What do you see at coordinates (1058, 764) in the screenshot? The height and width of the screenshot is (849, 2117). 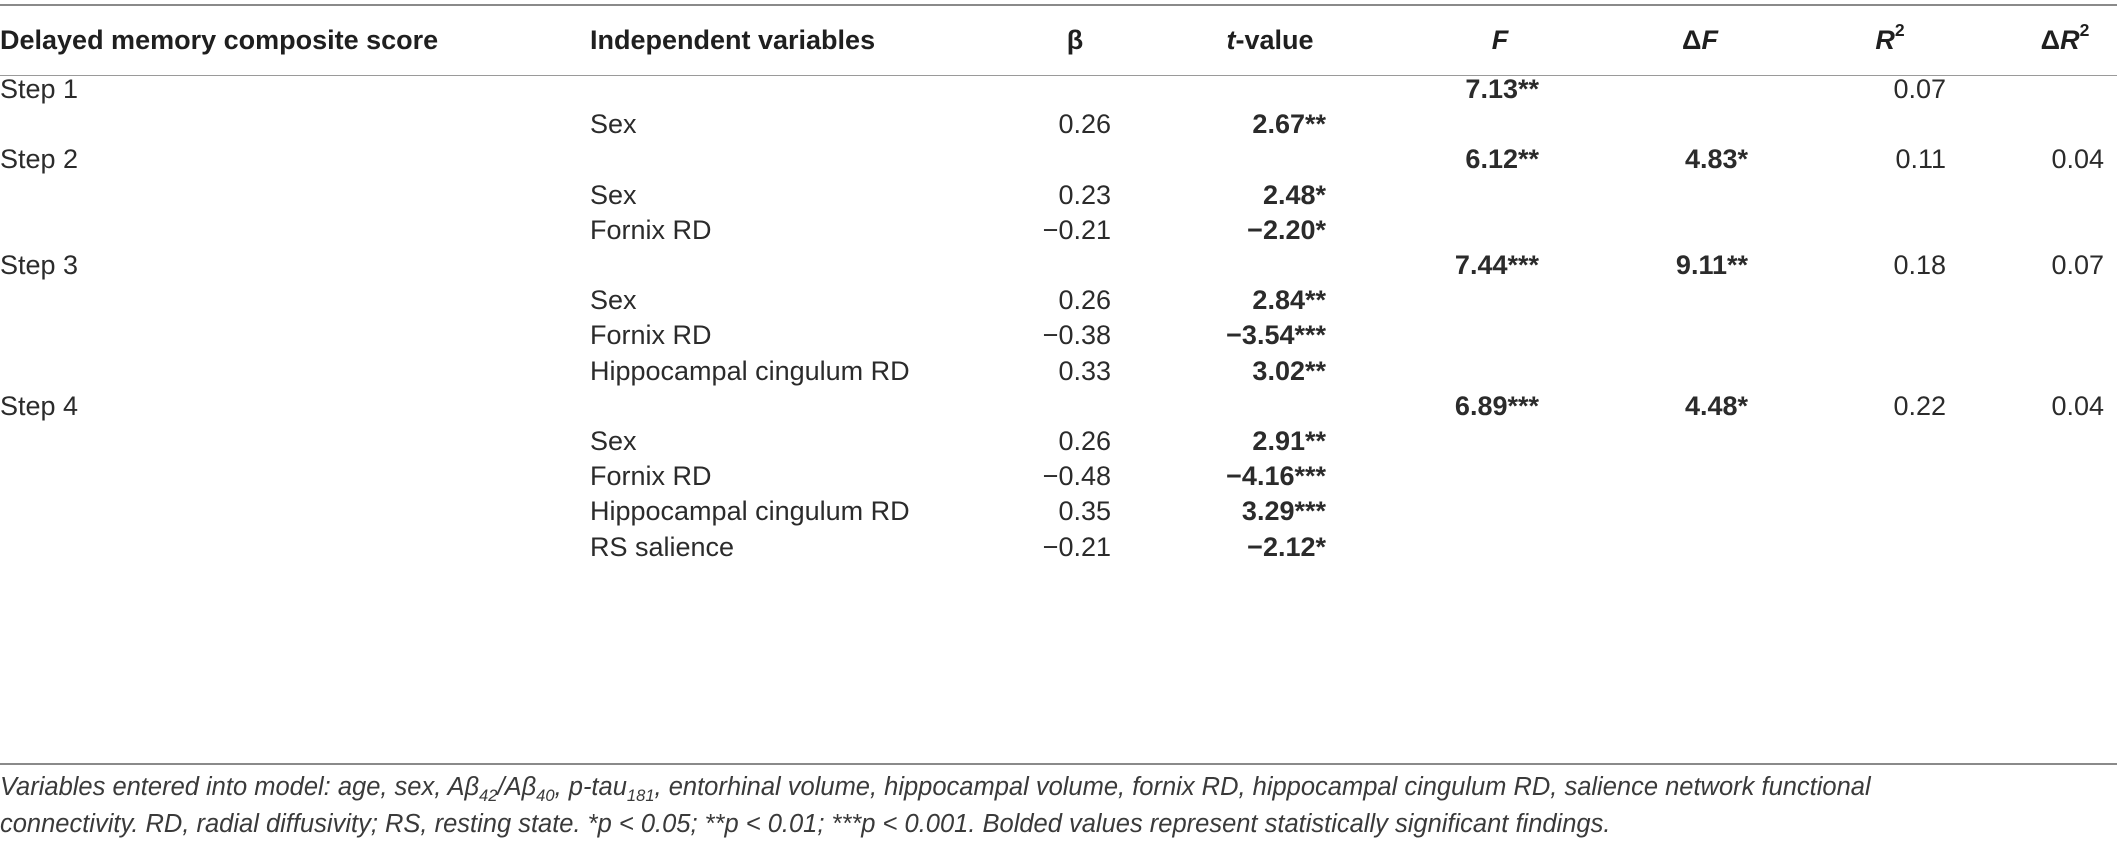 I see `table-bottom-rule` at bounding box center [1058, 764].